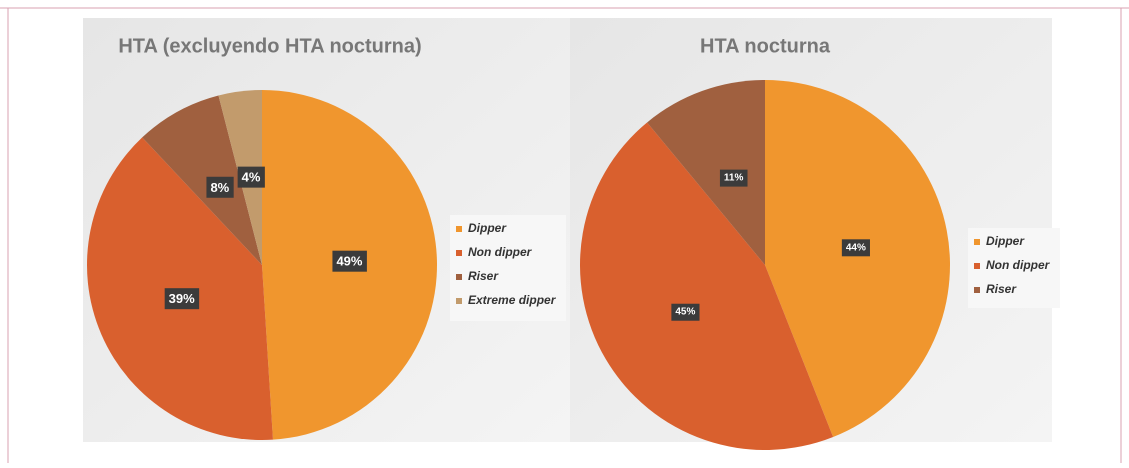  I want to click on chart-title: HTA nocturna, so click(765, 46).